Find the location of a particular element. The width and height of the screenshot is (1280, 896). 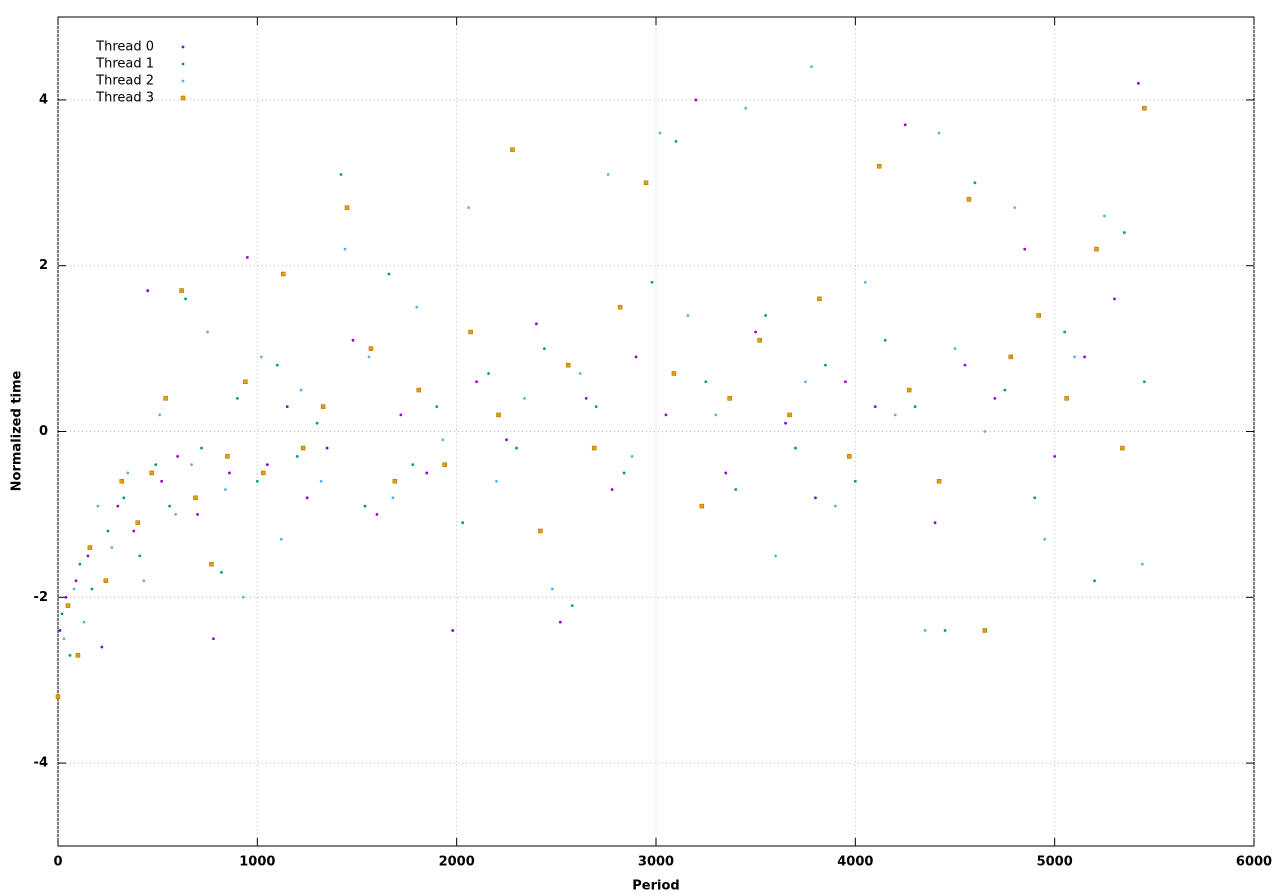

legend-label: Thread 2 is located at coordinates (124, 81).